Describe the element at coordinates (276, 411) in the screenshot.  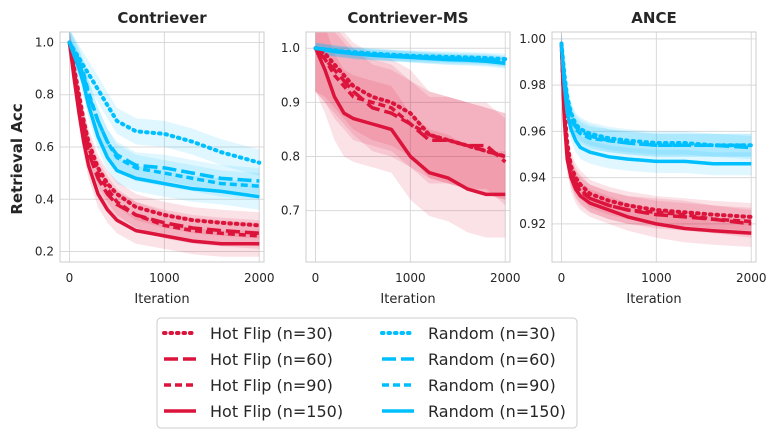
I see `legend-label: Hot Flip (n=150)` at that location.